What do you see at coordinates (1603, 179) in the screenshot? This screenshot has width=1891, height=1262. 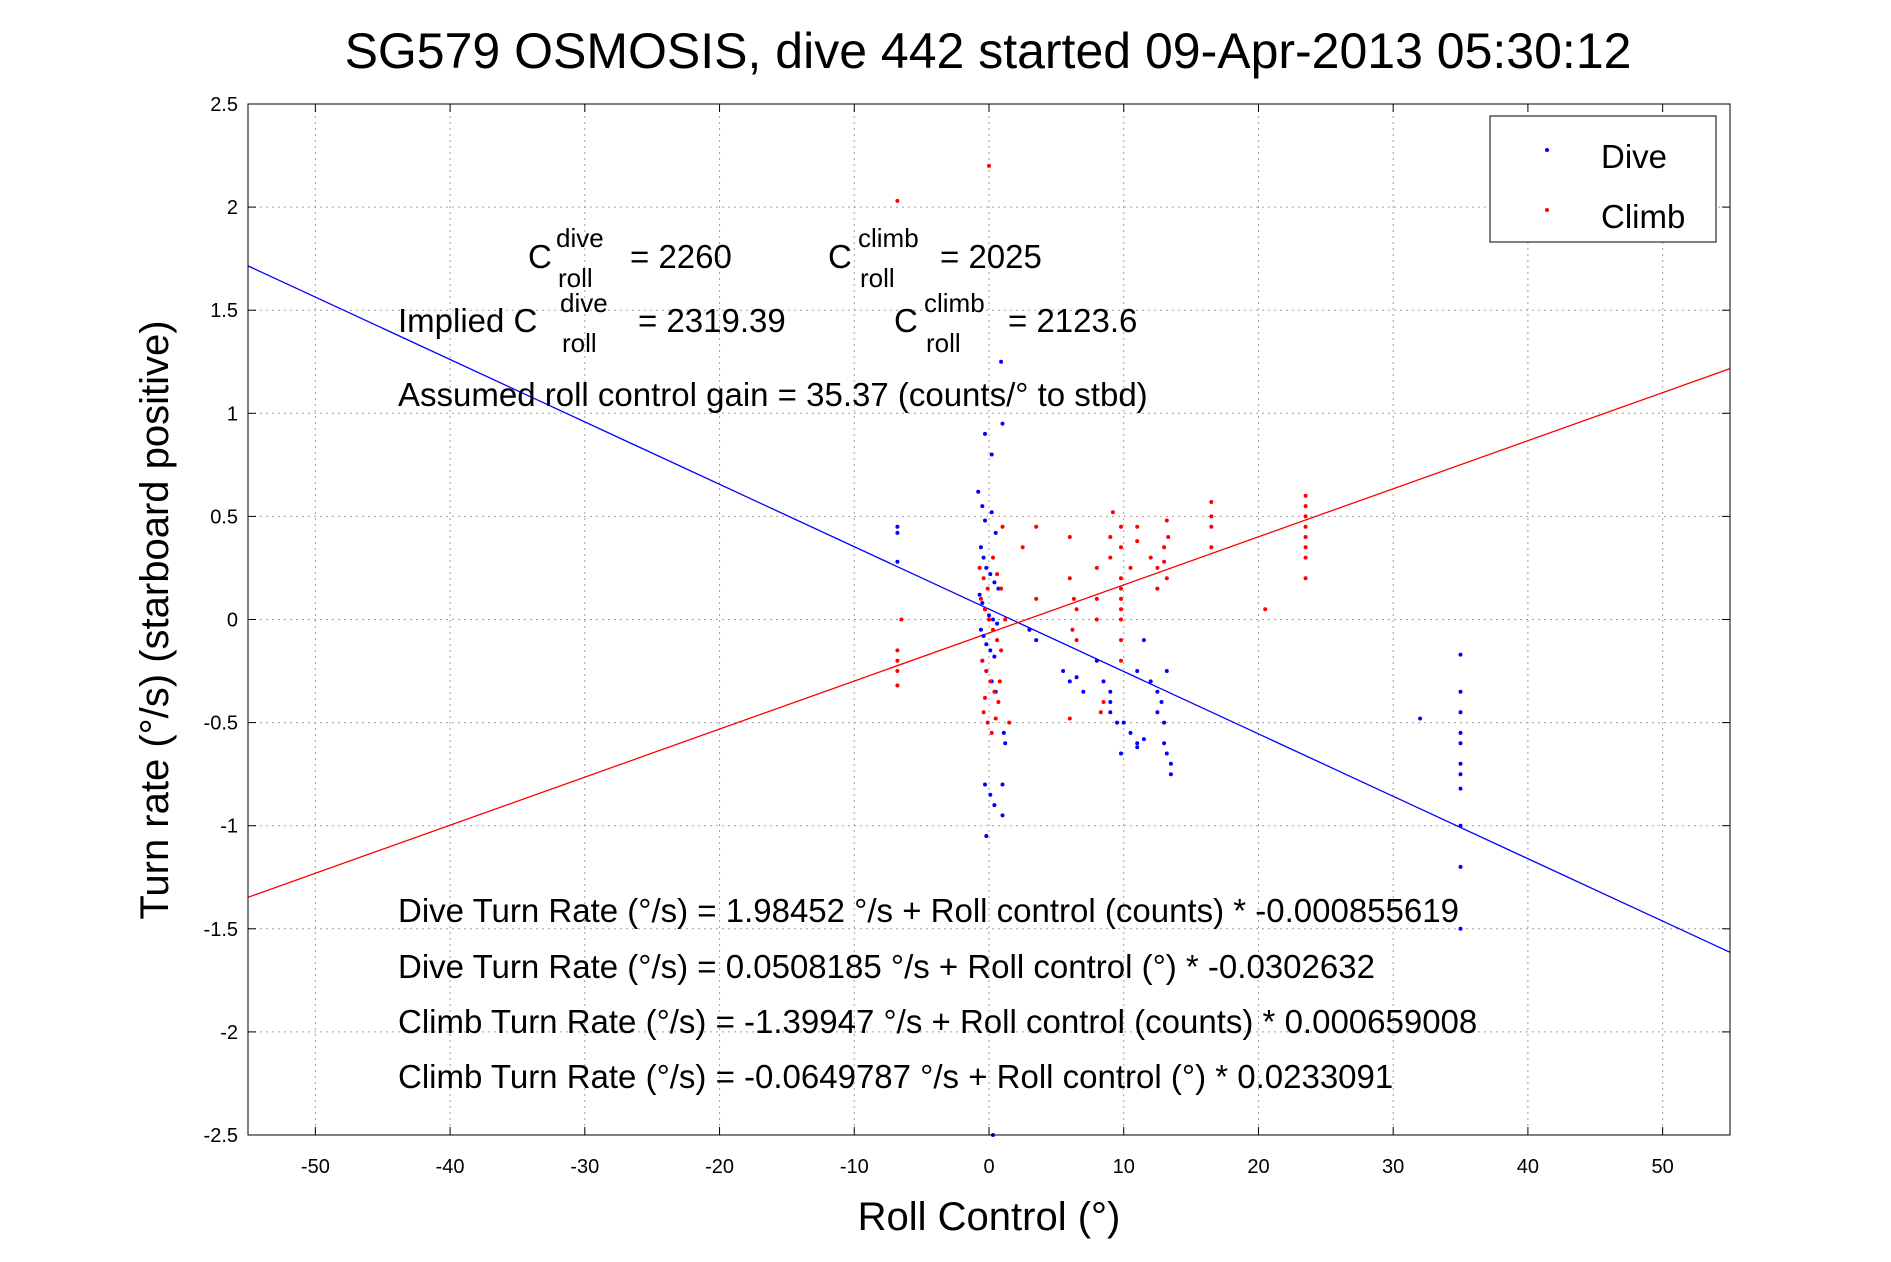 I see `legend: Dive Climb` at bounding box center [1603, 179].